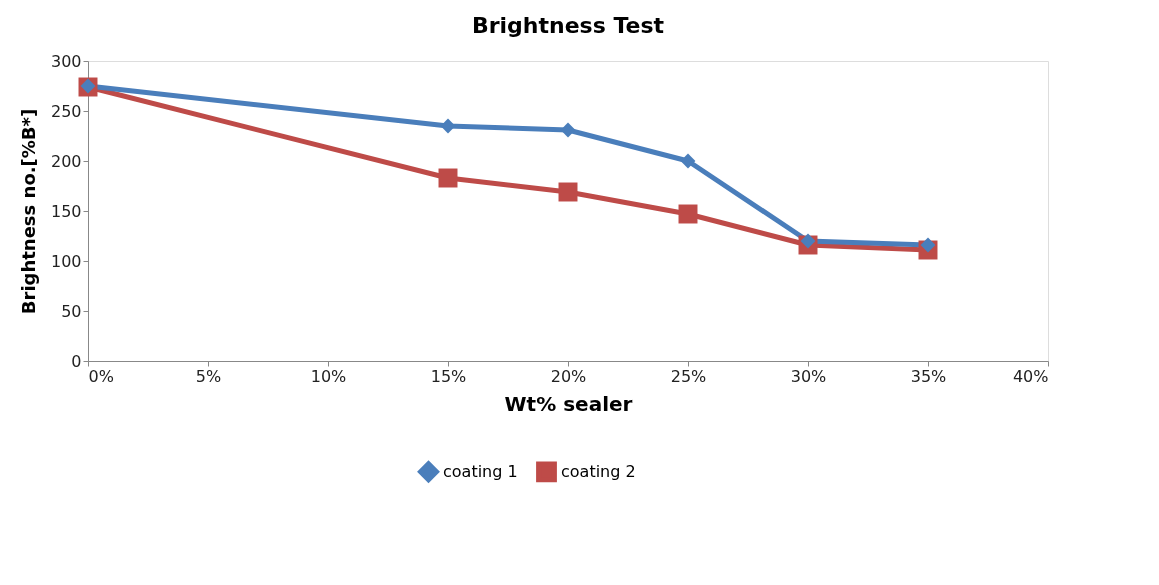 Image resolution: width=1159 pixels, height=585 pixels. I want to click on y-tick-label: 250, so click(66, 111).